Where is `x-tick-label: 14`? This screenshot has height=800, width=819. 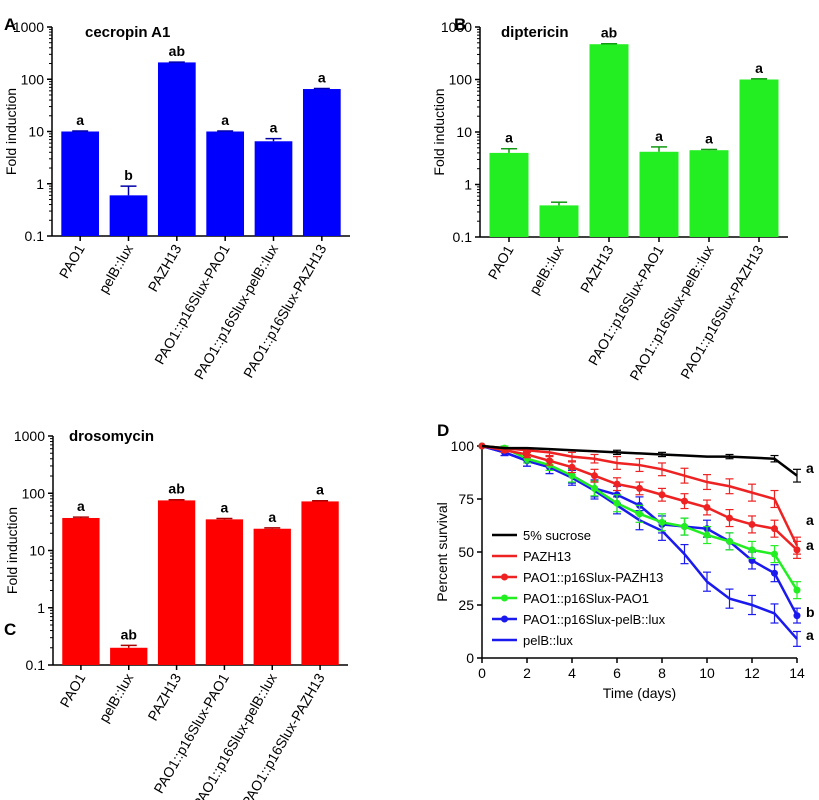 x-tick-label: 14 is located at coordinates (797, 673).